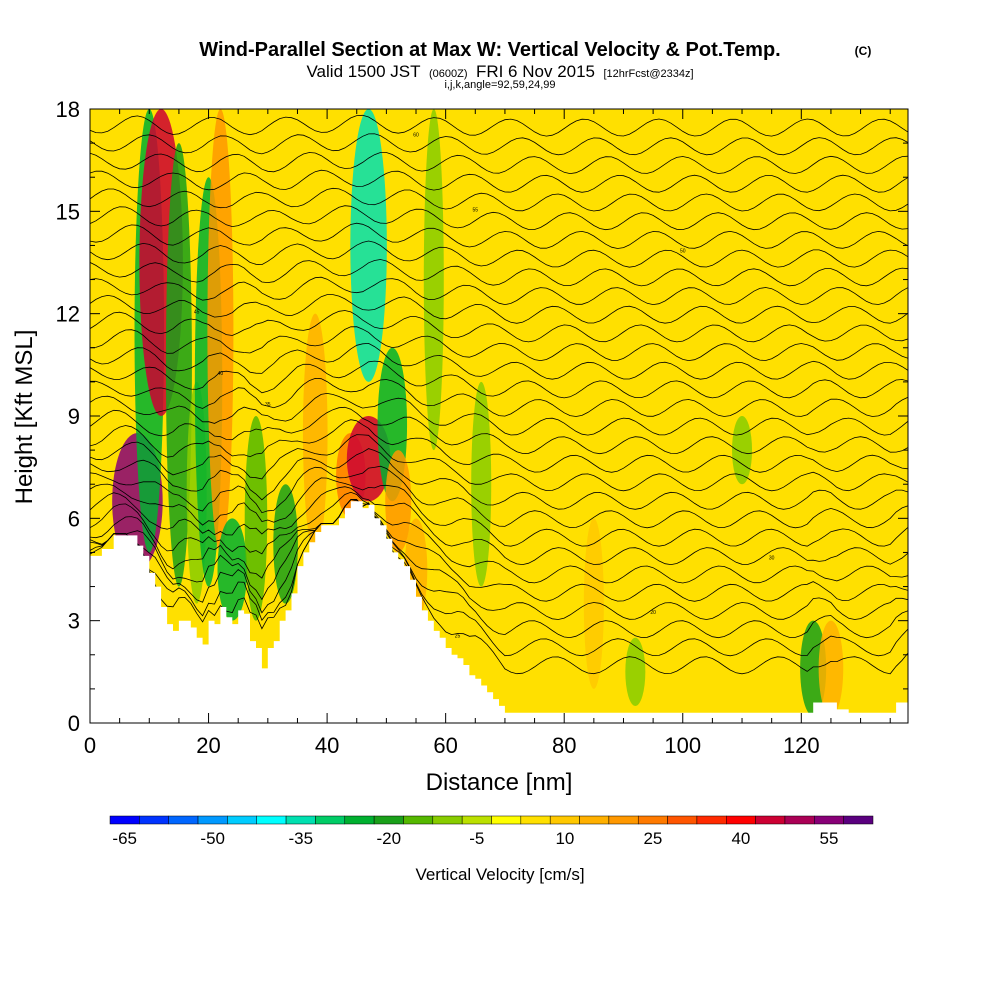 This screenshot has width=1000, height=1000. Describe the element at coordinates (652, 838) in the screenshot. I see `colorbar-tick-label: 25` at that location.